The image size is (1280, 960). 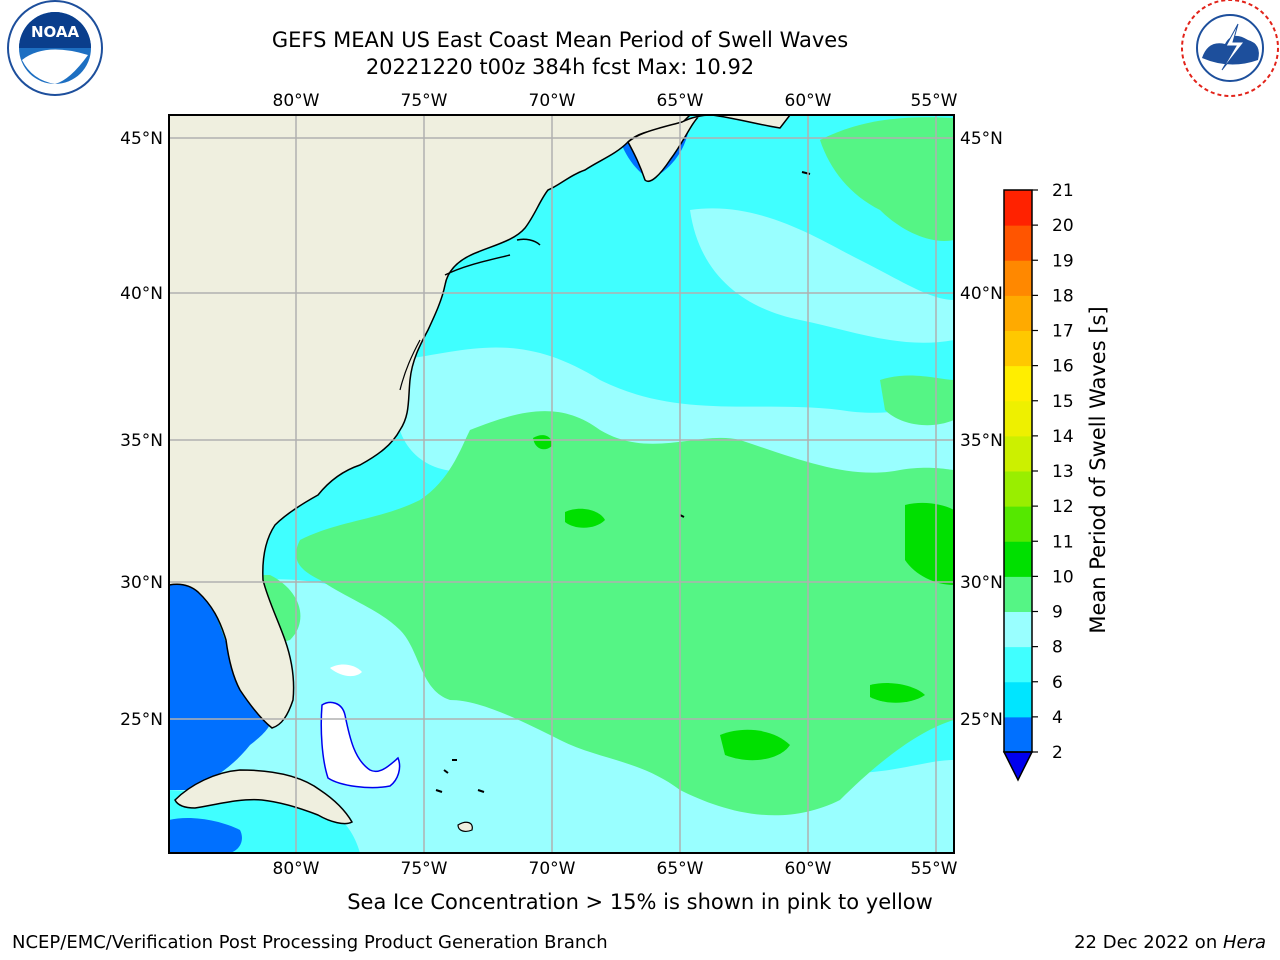 I want to click on lon-label-bottom: 55°W, so click(x=934, y=869).